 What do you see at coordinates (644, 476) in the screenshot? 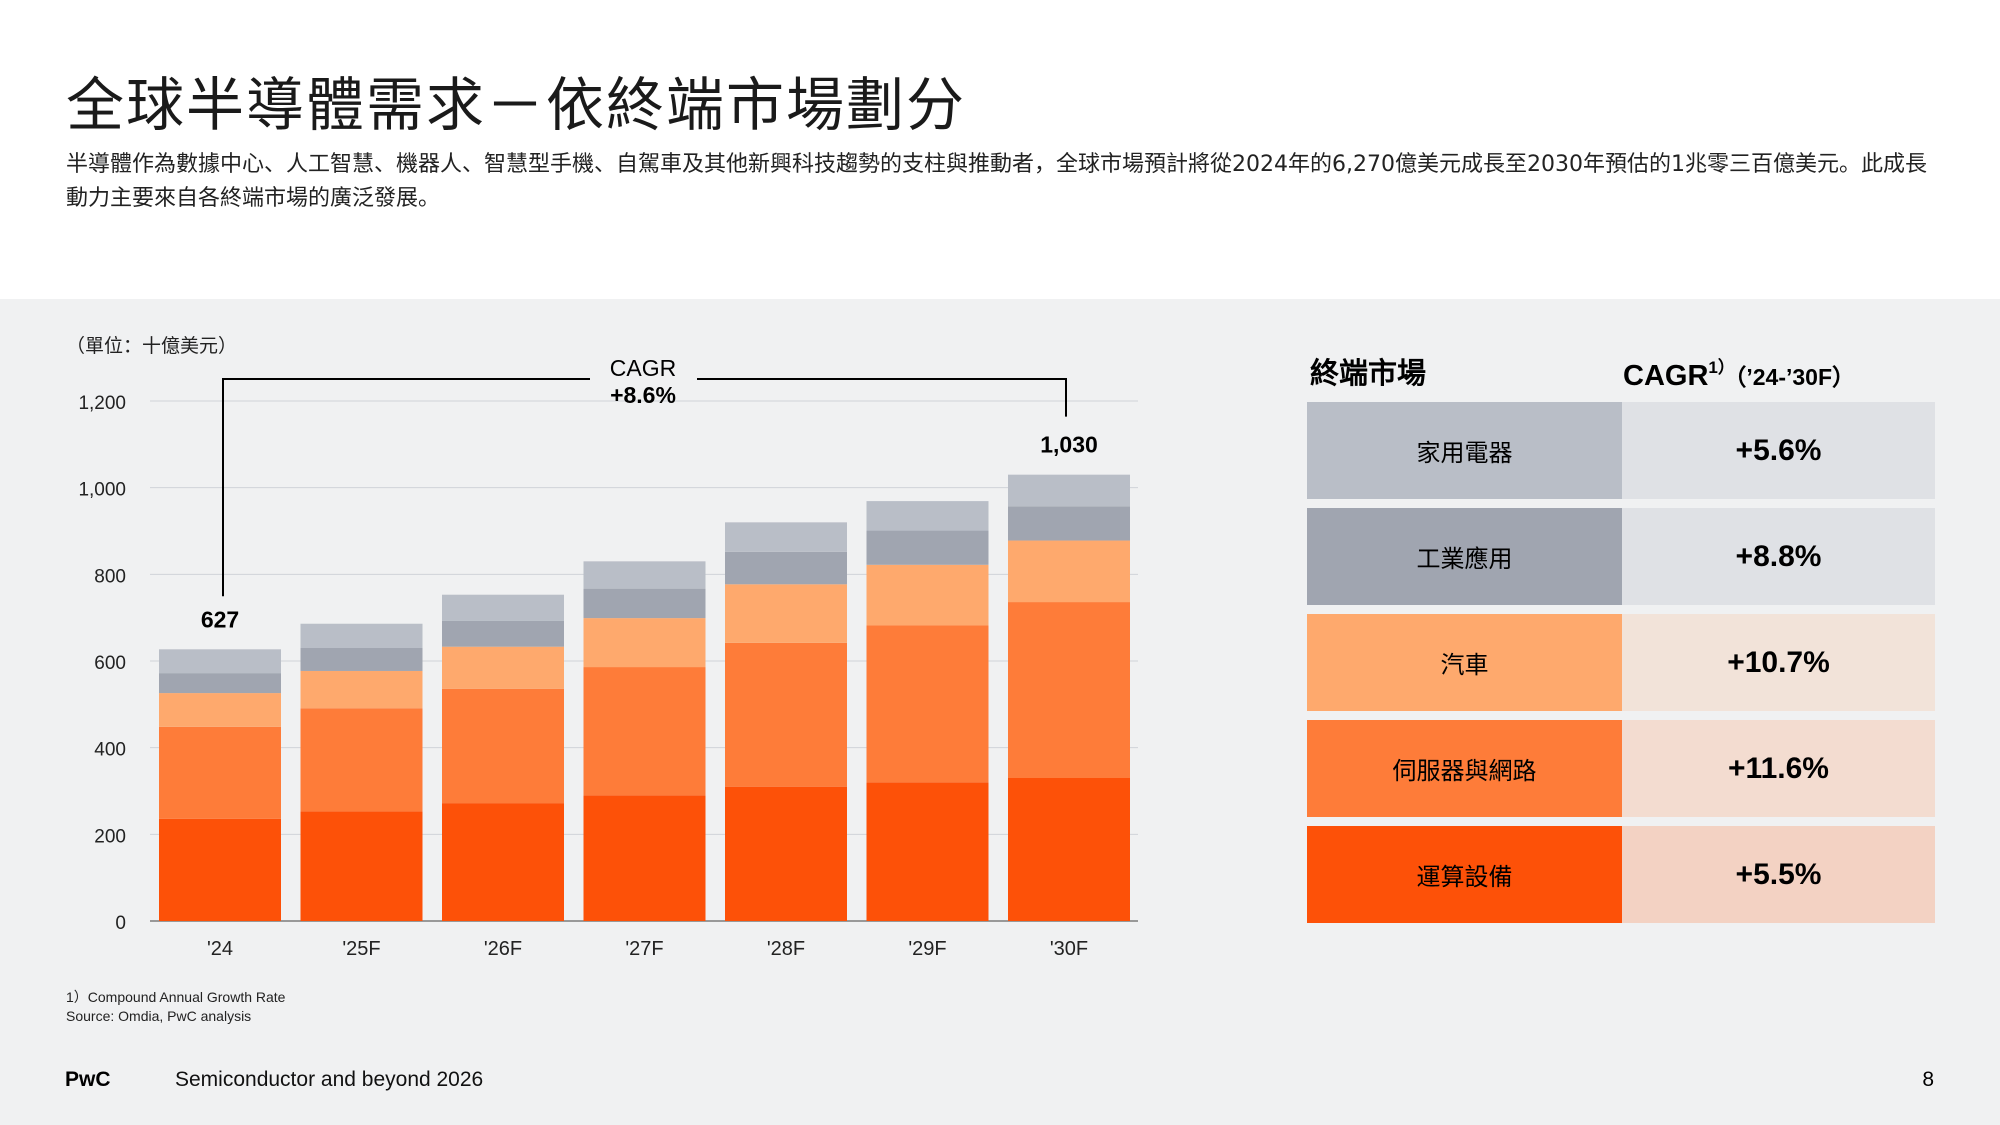
I see `cagr-annotation: CAGR +8.6%` at bounding box center [644, 476].